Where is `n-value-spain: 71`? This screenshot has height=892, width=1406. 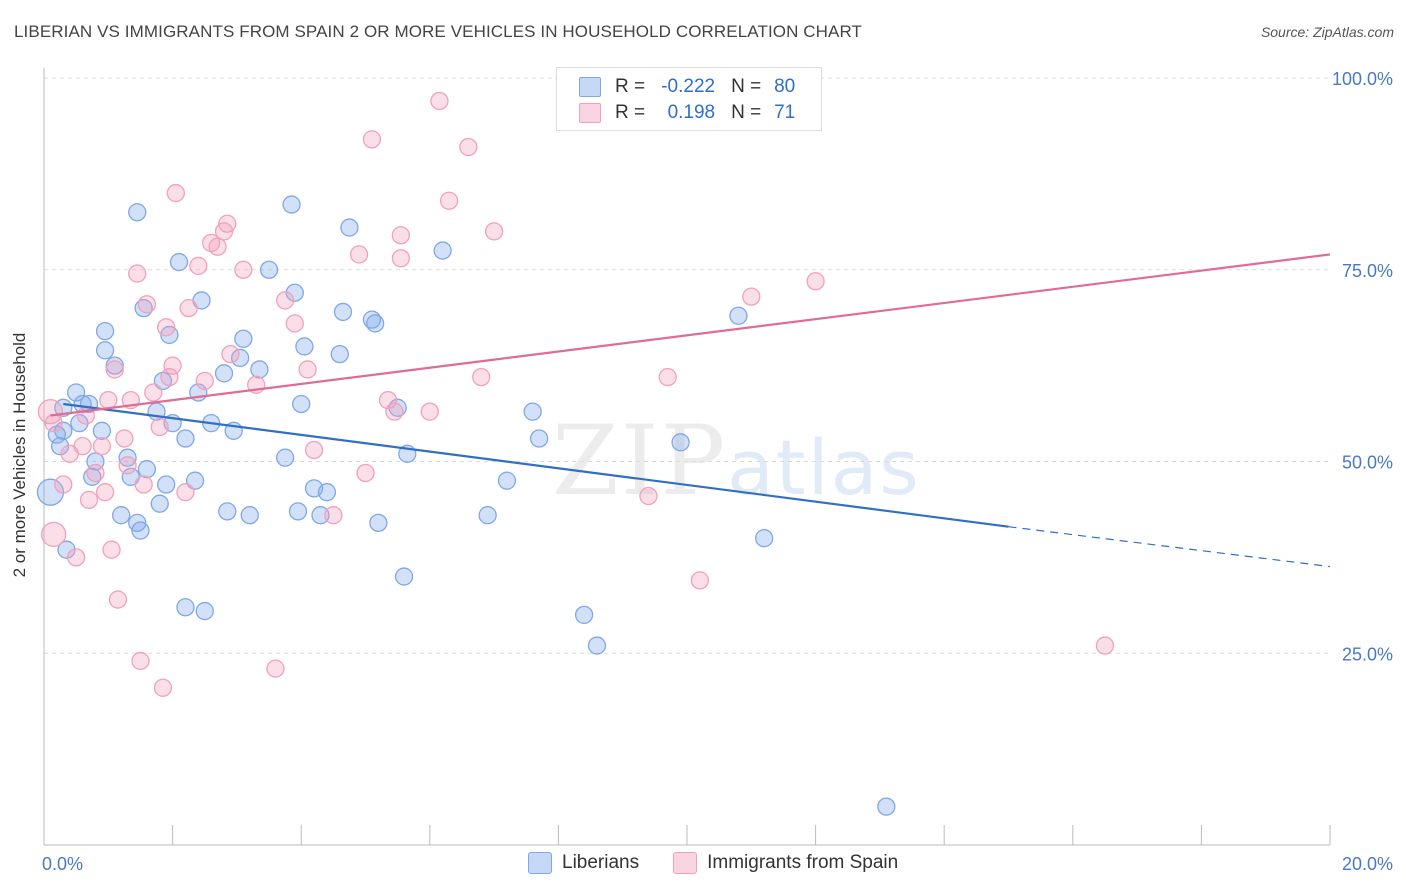 n-value-spain: 71 is located at coordinates (785, 112).